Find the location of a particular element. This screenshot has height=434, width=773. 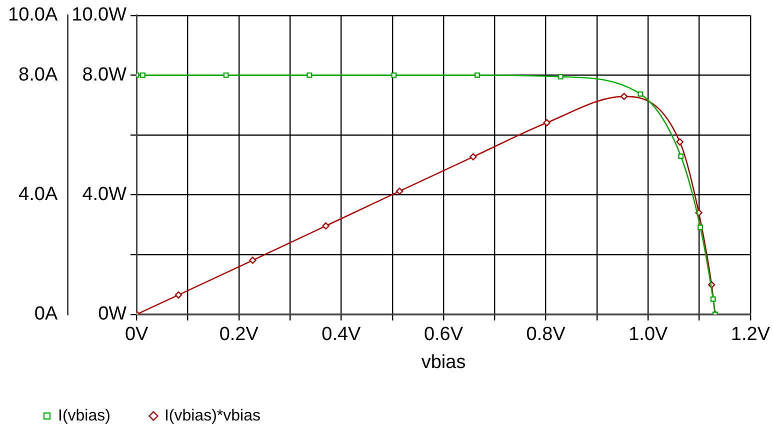

x-tick-label: 1.2V is located at coordinates (750, 335).